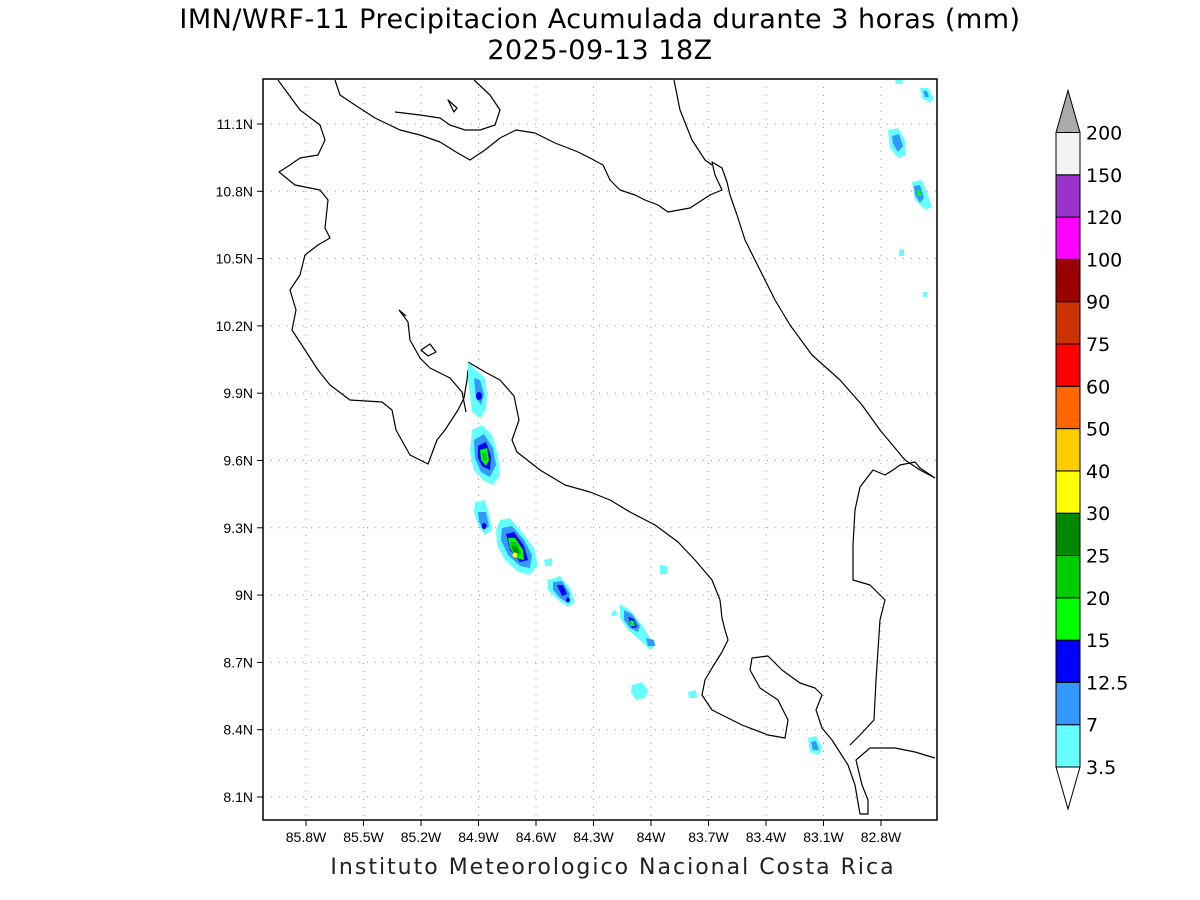 The height and width of the screenshot is (900, 1200). Describe the element at coordinates (639, 691) in the screenshot. I see `rain-cell-small-c` at that location.